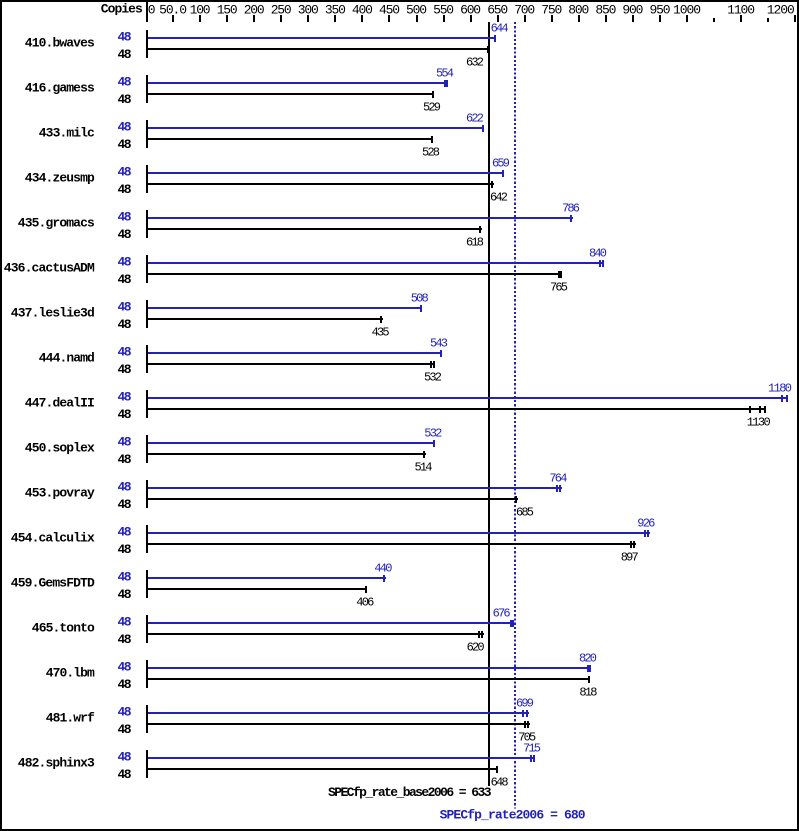 The width and height of the screenshot is (799, 831). I want to click on svg-text: 1000, so click(687, 9).